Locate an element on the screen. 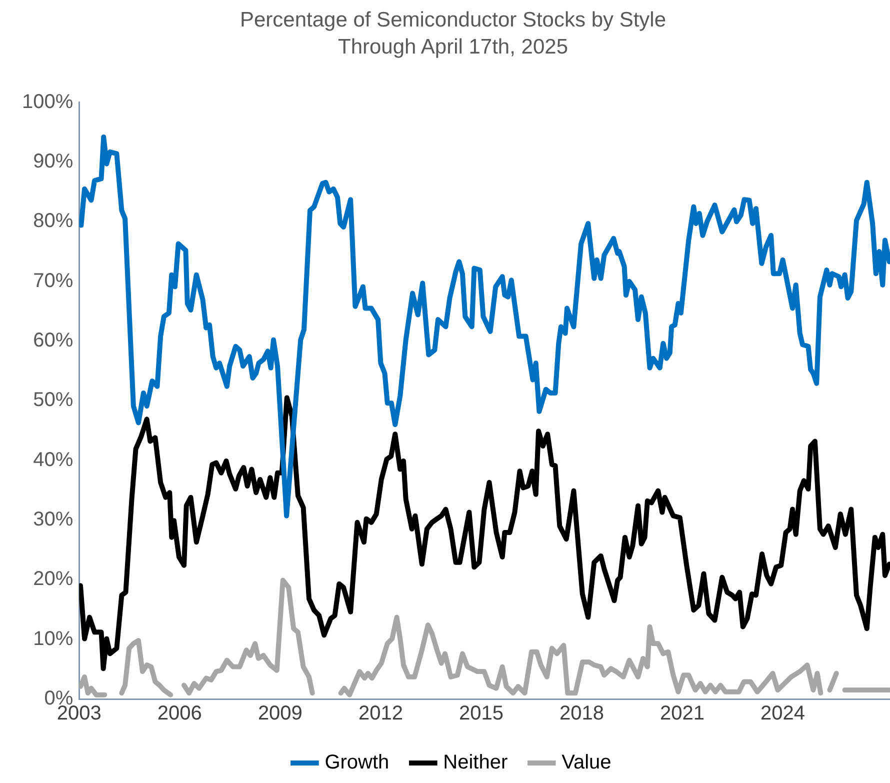  y-tick-label: 80% is located at coordinates (53, 221).